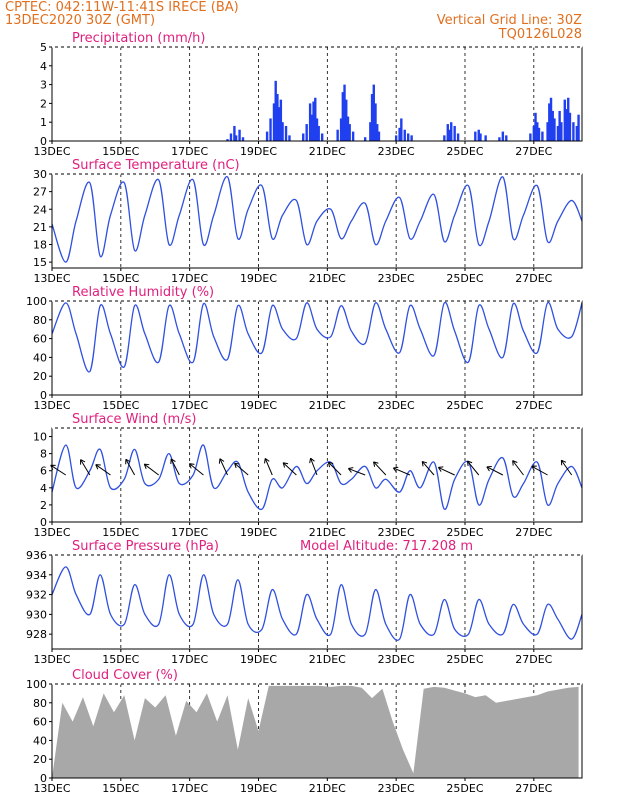 The image size is (618, 800). What do you see at coordinates (36, 634) in the screenshot?
I see `y-tick-label: 928` at bounding box center [36, 634].